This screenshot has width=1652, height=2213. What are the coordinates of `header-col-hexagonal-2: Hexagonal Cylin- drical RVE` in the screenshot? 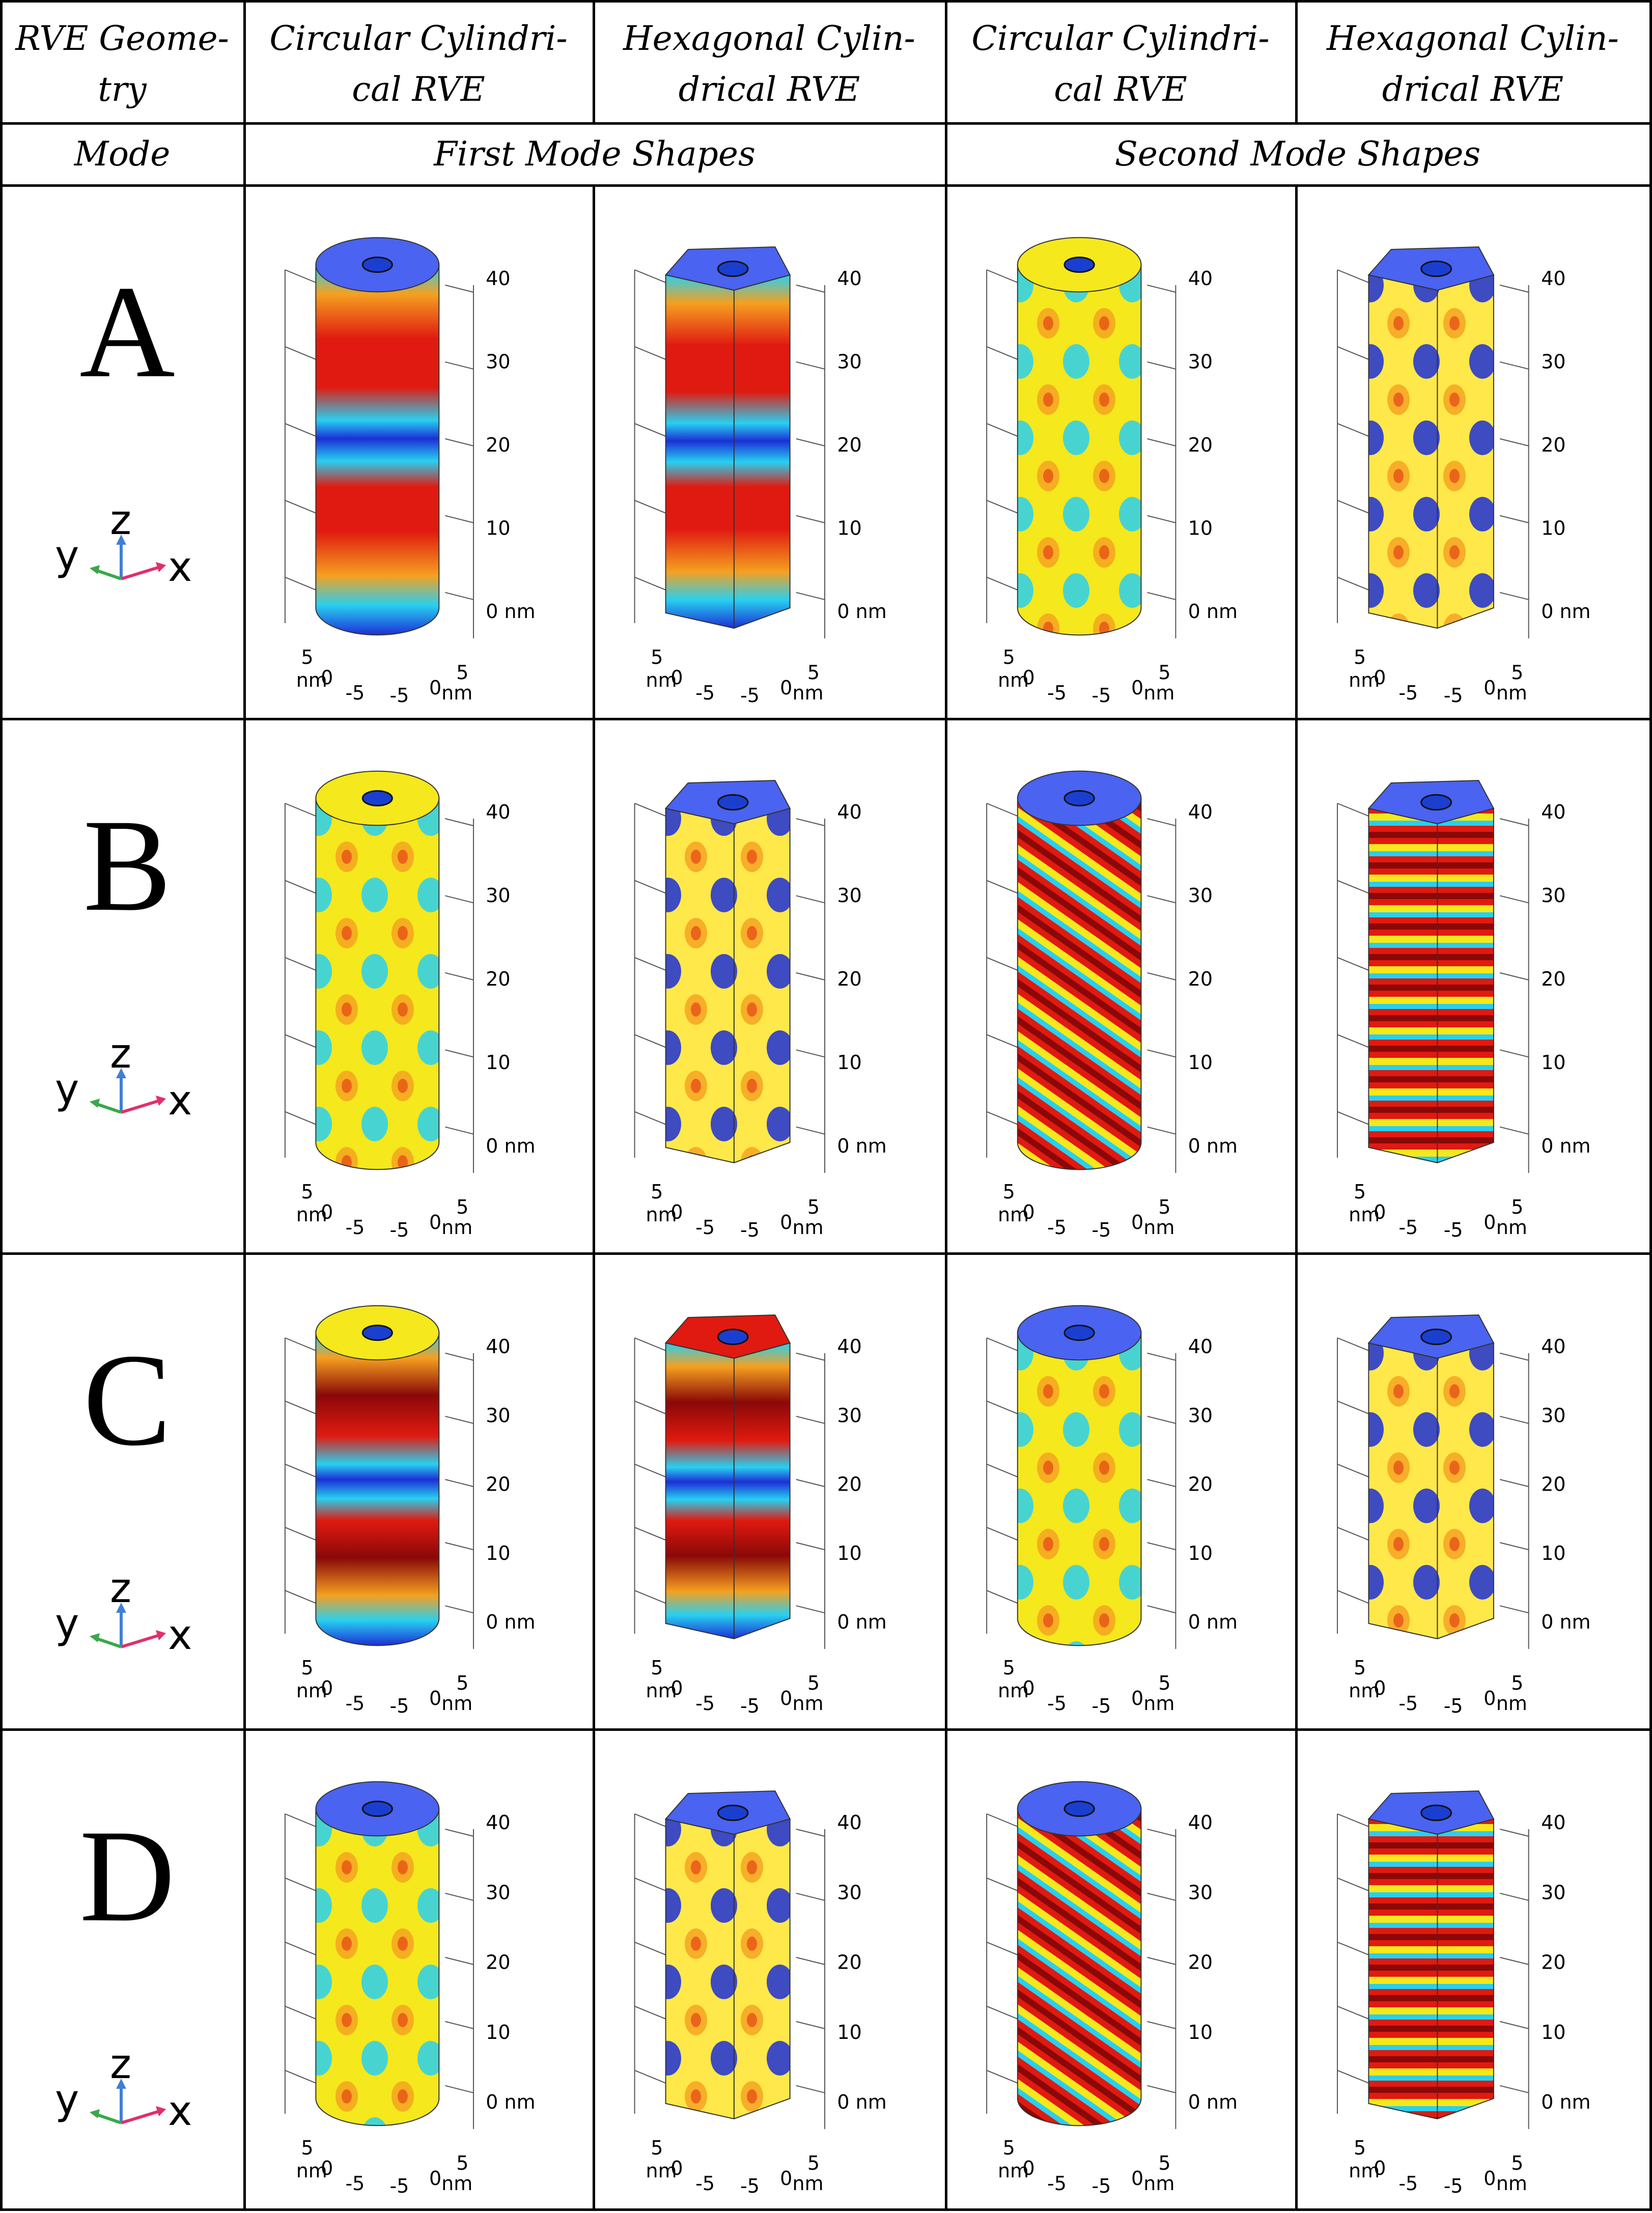 It's located at (1473, 64).